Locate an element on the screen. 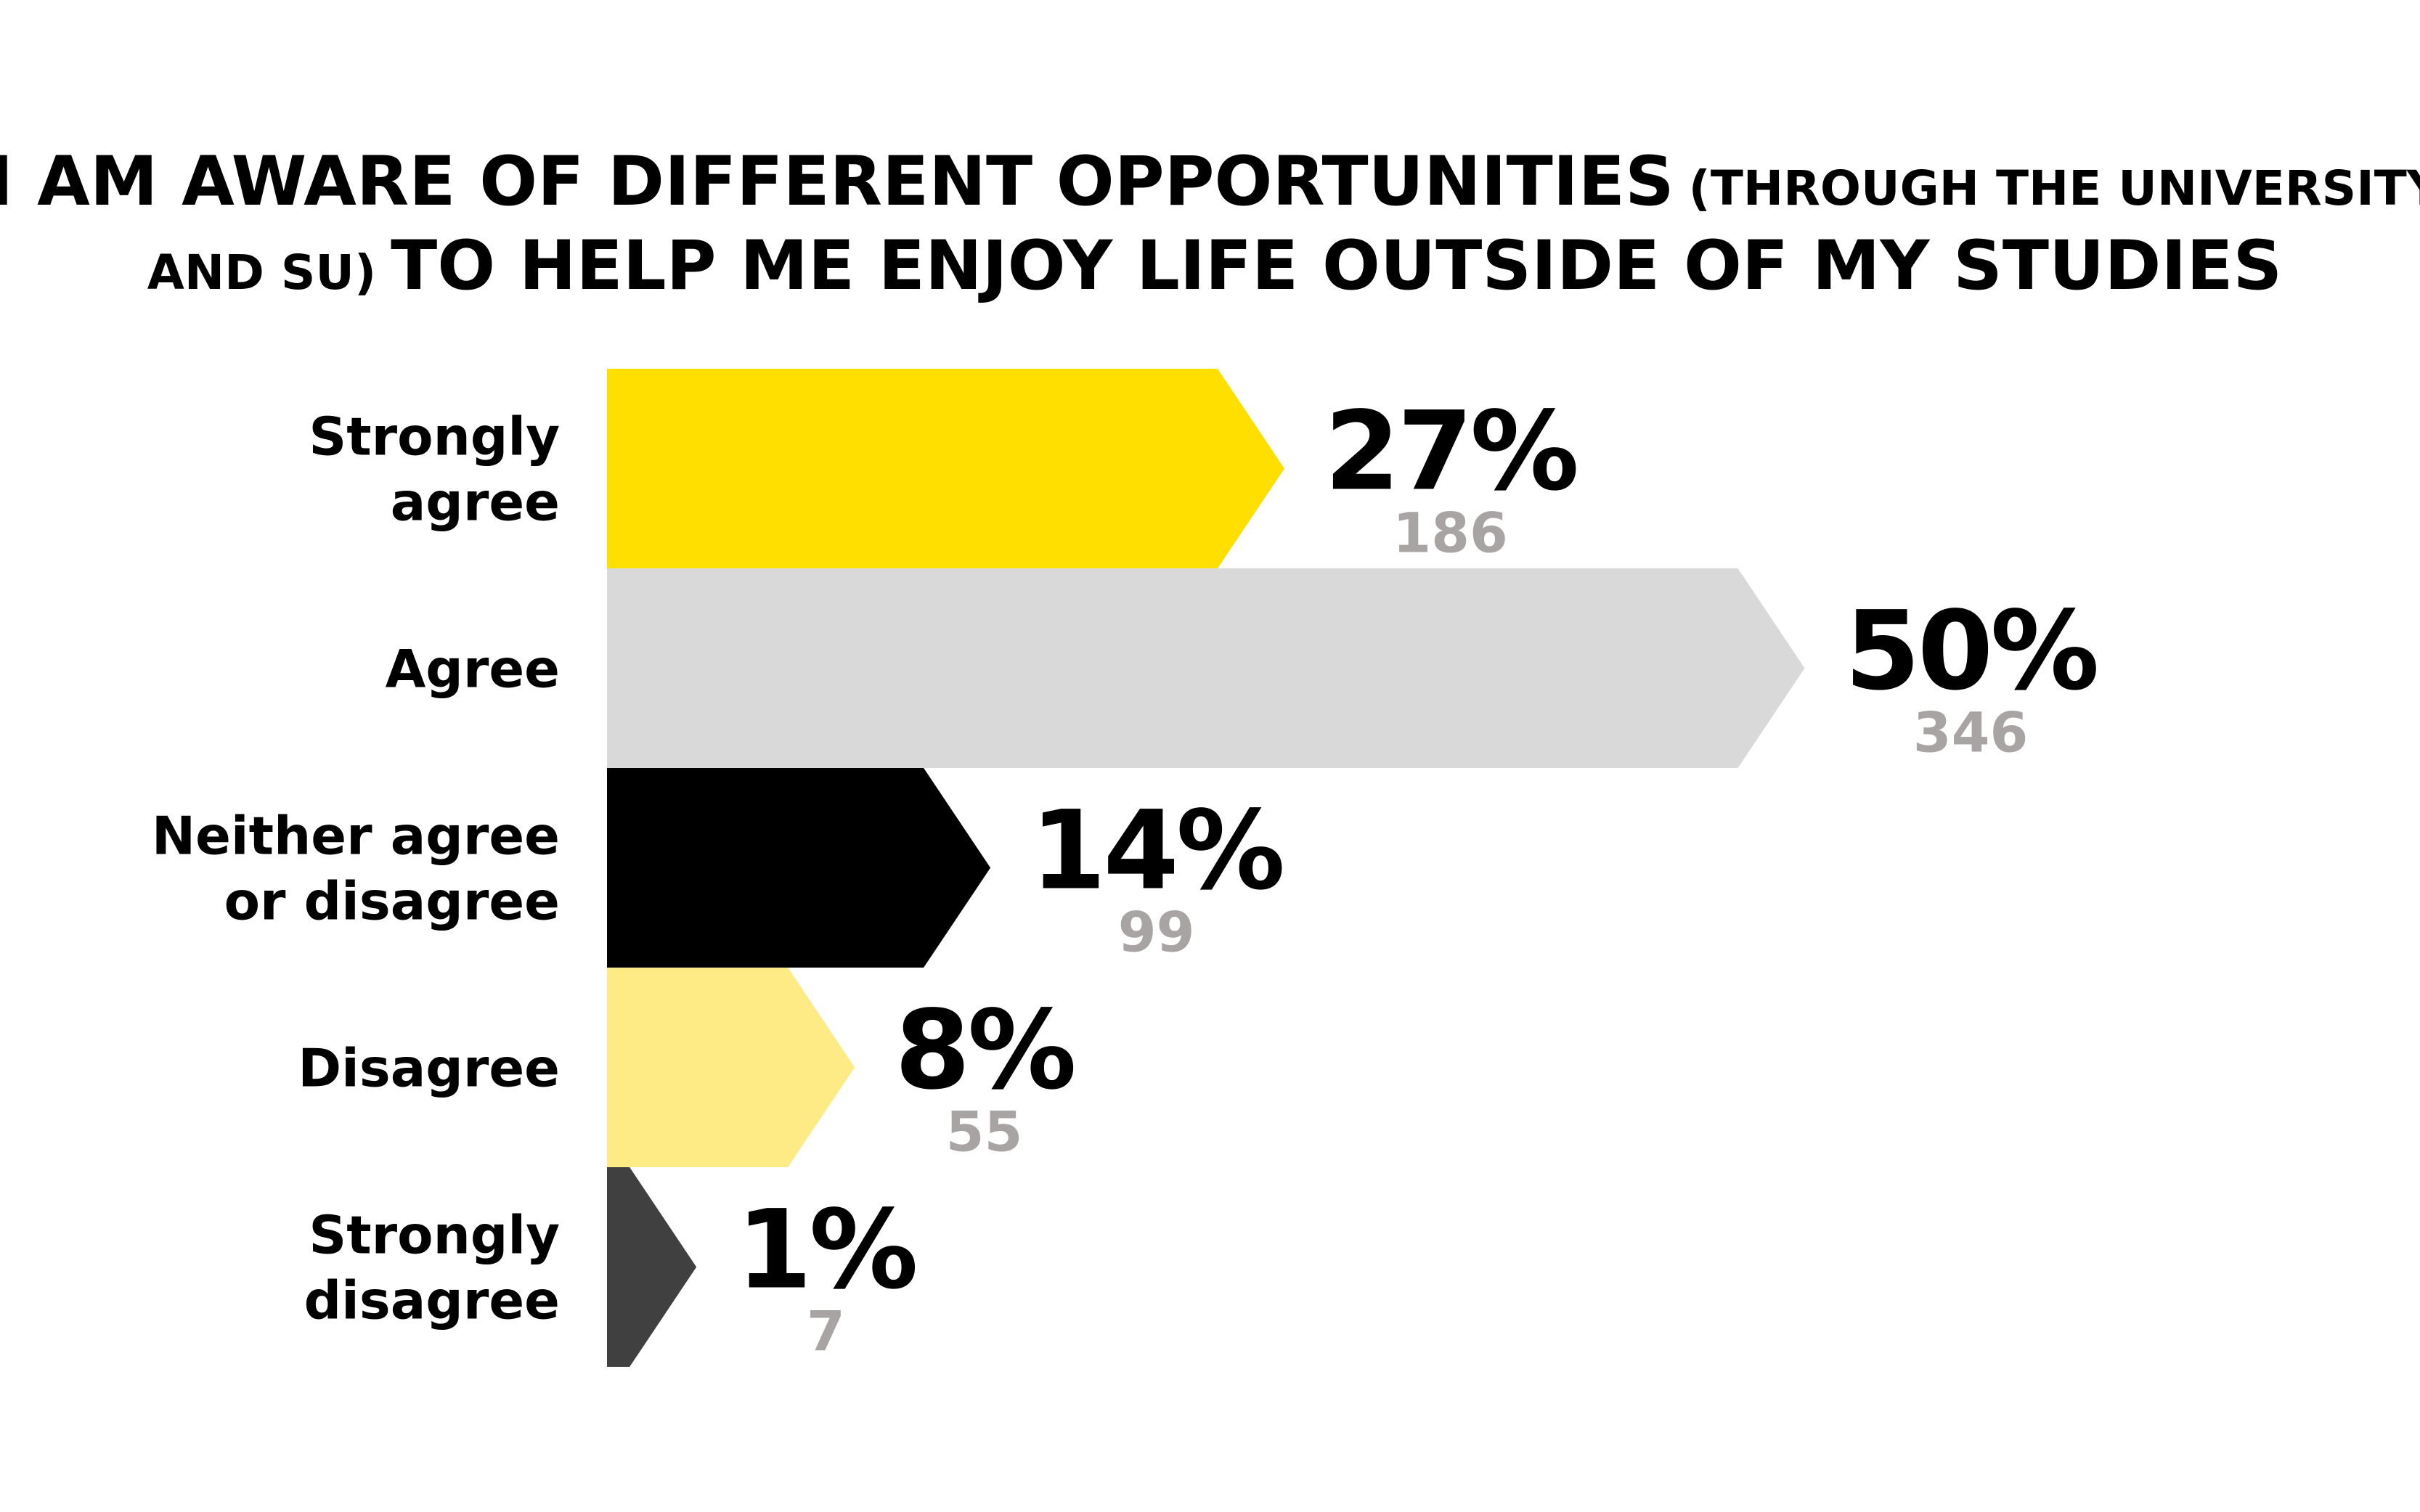 Image resolution: width=2420 pixels, height=1512 pixels. category-label: Disagree is located at coordinates (429, 1068).